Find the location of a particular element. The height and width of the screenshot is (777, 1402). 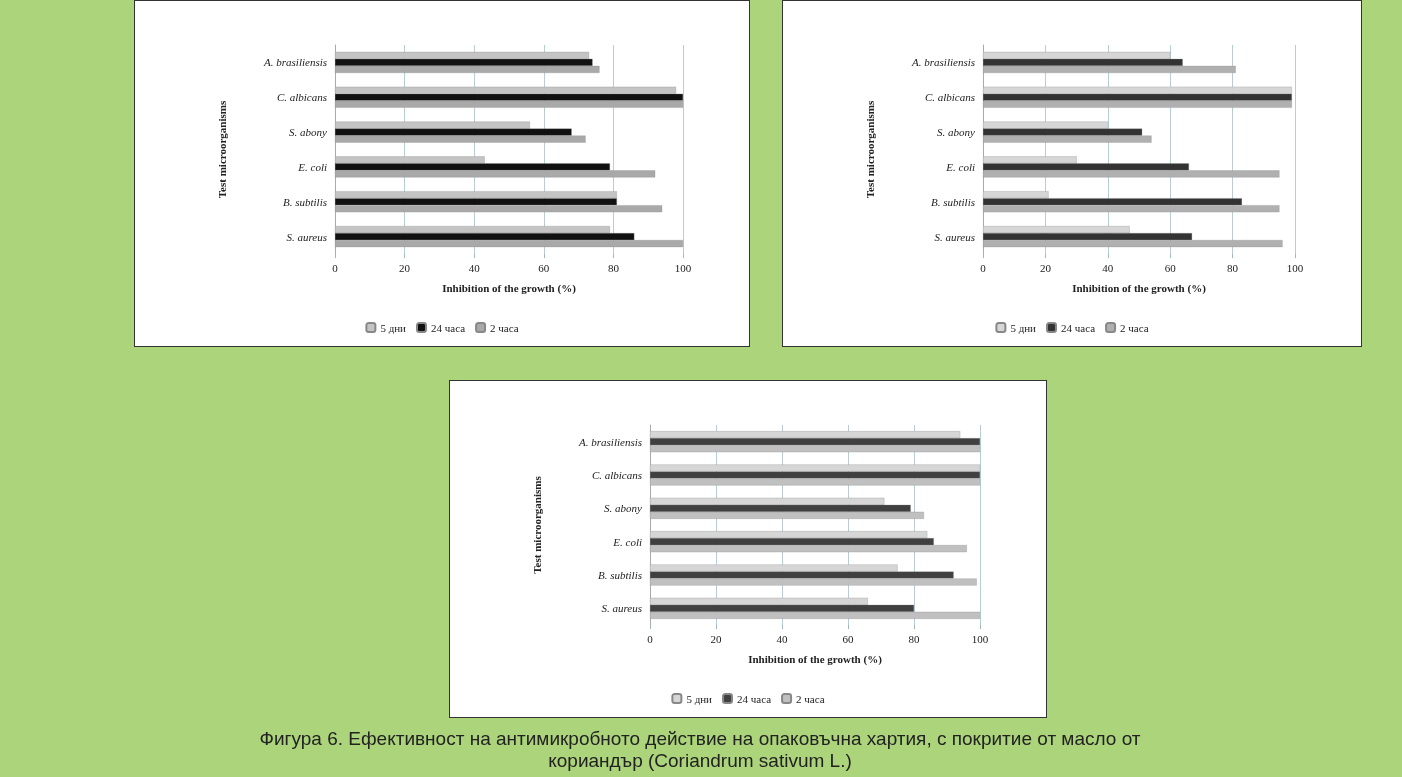

text: Фигура 6. Ефективност на антимикробното действие на опаковъчна хартия, с покритие от масло от кориандър (Coriandrum sativum L.) is located at coordinates (700, 750).